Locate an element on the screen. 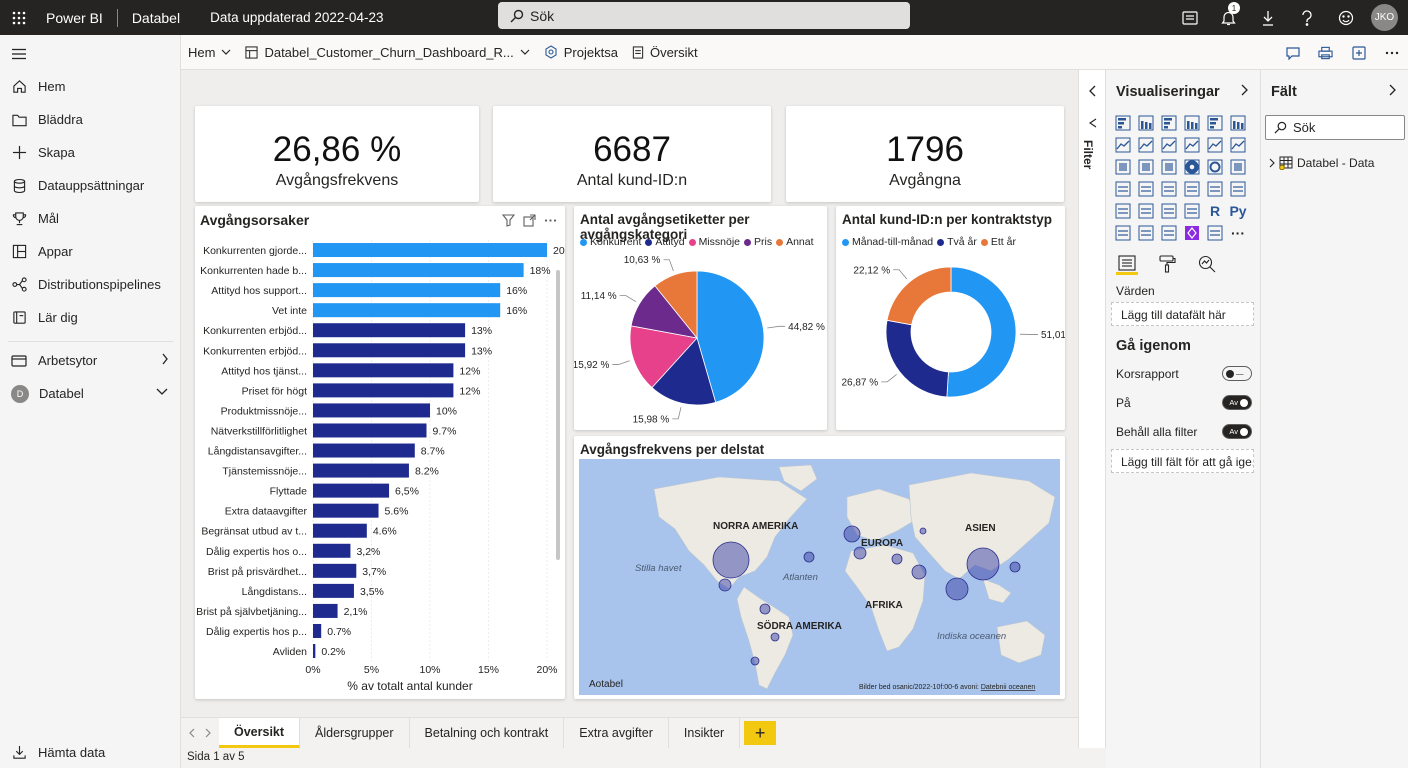 The height and width of the screenshot is (768, 1408). matrix-icon is located at coordinates (1192, 211).